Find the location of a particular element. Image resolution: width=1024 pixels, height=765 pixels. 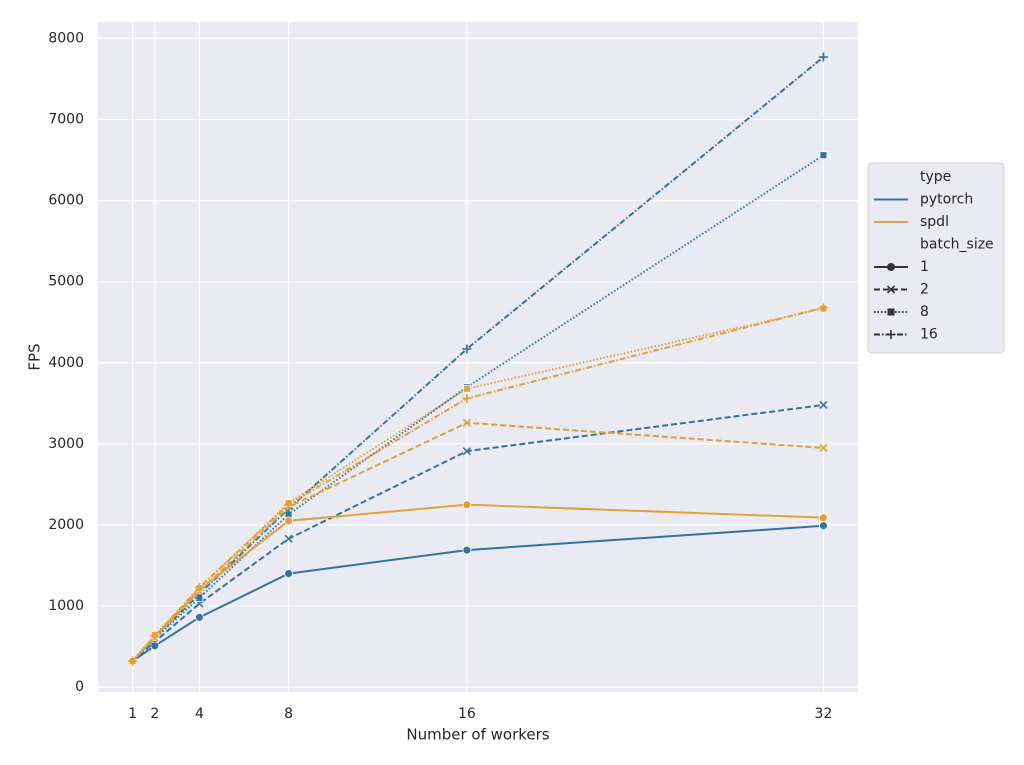

x-tick-label: 8 is located at coordinates (288, 714).